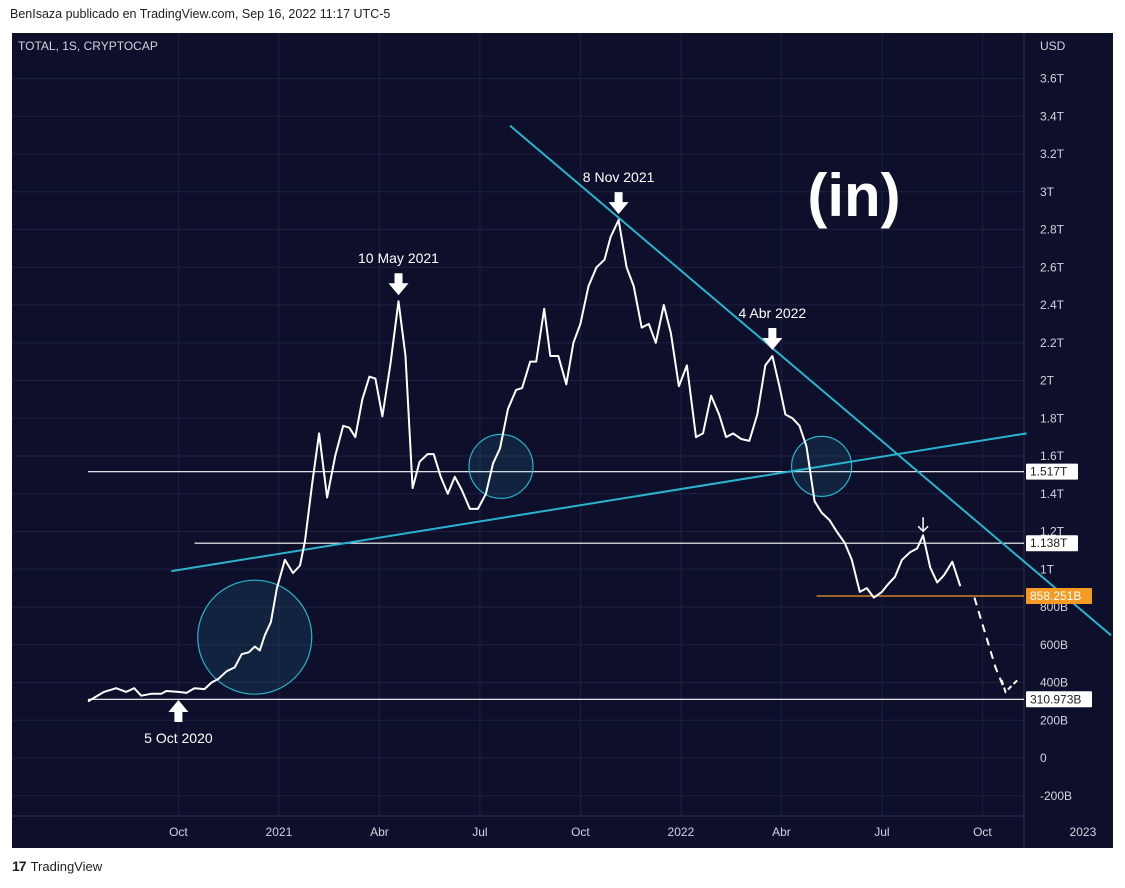 The width and height of the screenshot is (1125, 888). I want to click on time-tick-label: 2021, so click(279, 832).